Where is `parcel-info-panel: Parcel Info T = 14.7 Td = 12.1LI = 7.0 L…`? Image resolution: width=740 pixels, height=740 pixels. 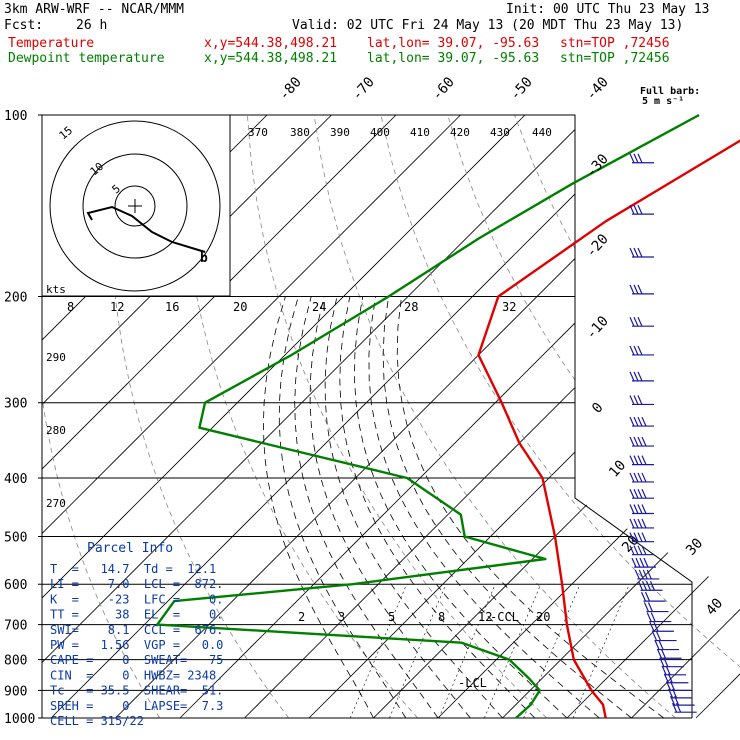
parcel-info-panel: Parcel Info T = 14.7 Td = 12.1LI = 7.0 L… is located at coordinates (136, 634).